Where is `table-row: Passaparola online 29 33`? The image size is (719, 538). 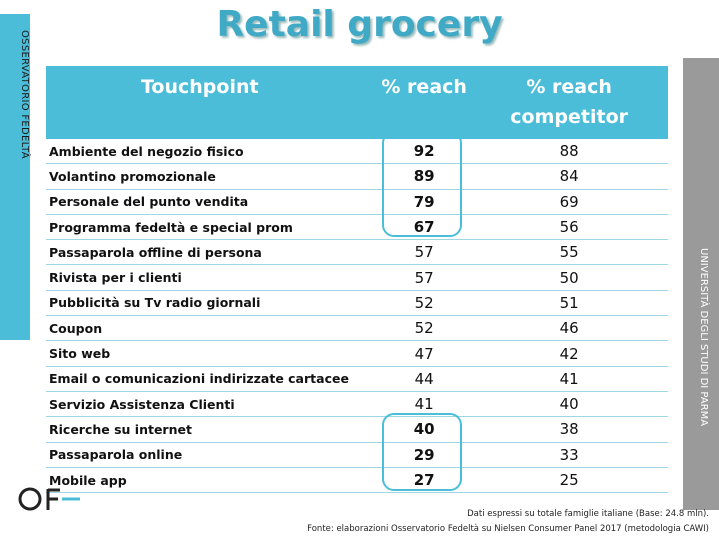 table-row: Passaparola online 29 33 is located at coordinates (357, 455).